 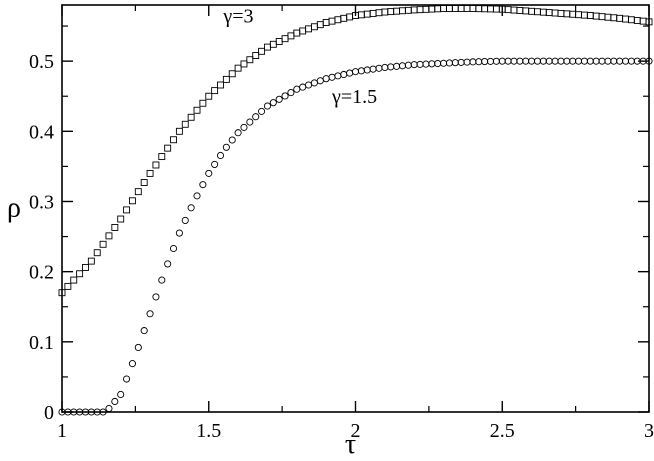 I want to click on x-tick-label: 1.5, so click(x=208, y=431).